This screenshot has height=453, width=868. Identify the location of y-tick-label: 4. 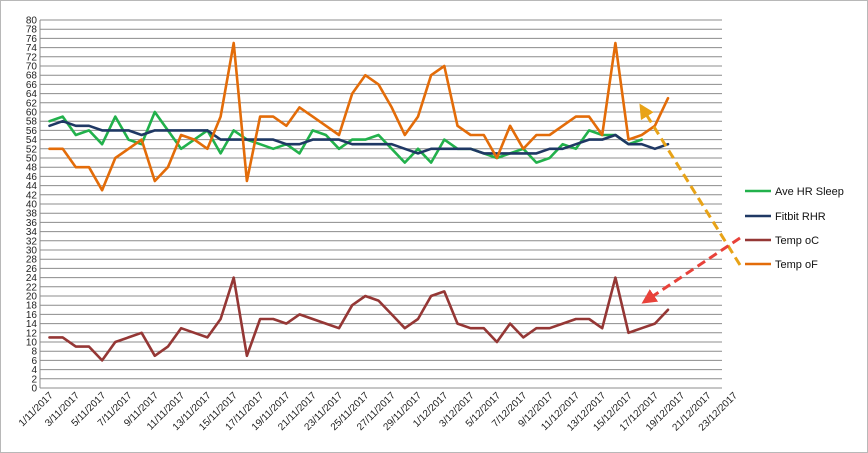
(34, 370).